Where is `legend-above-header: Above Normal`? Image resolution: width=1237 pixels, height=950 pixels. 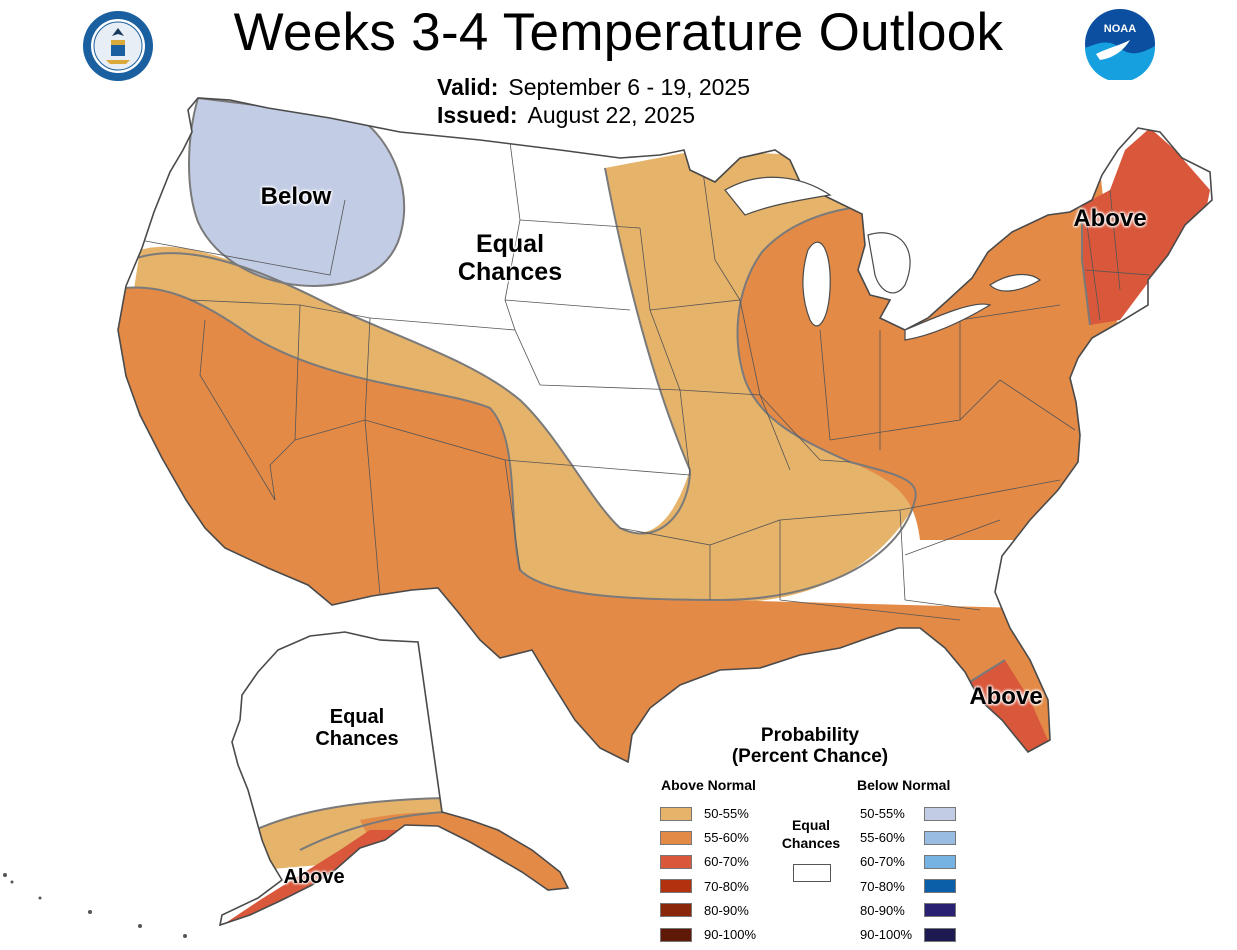
legend-above-header: Above Normal is located at coordinates (708, 785).